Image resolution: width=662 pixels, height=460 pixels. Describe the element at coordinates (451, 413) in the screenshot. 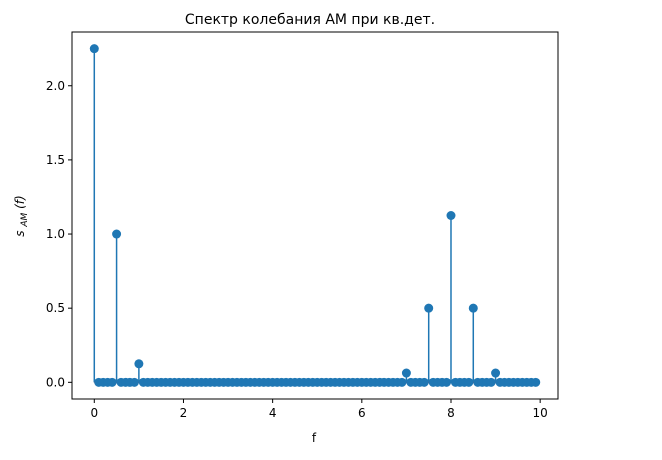

I see `x-tick-label: 8` at that location.